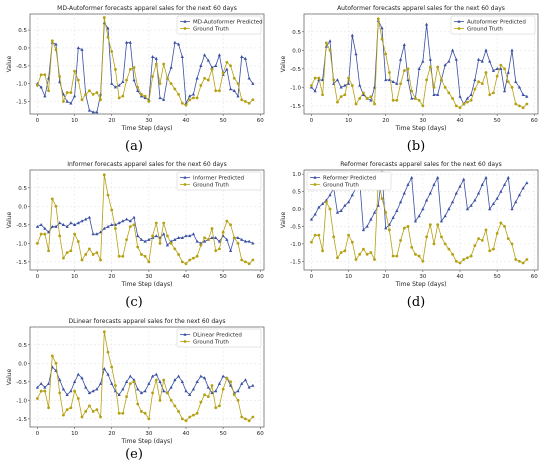  I want to click on legend-ground-truth-label: Ground Truth, so click(211, 30).